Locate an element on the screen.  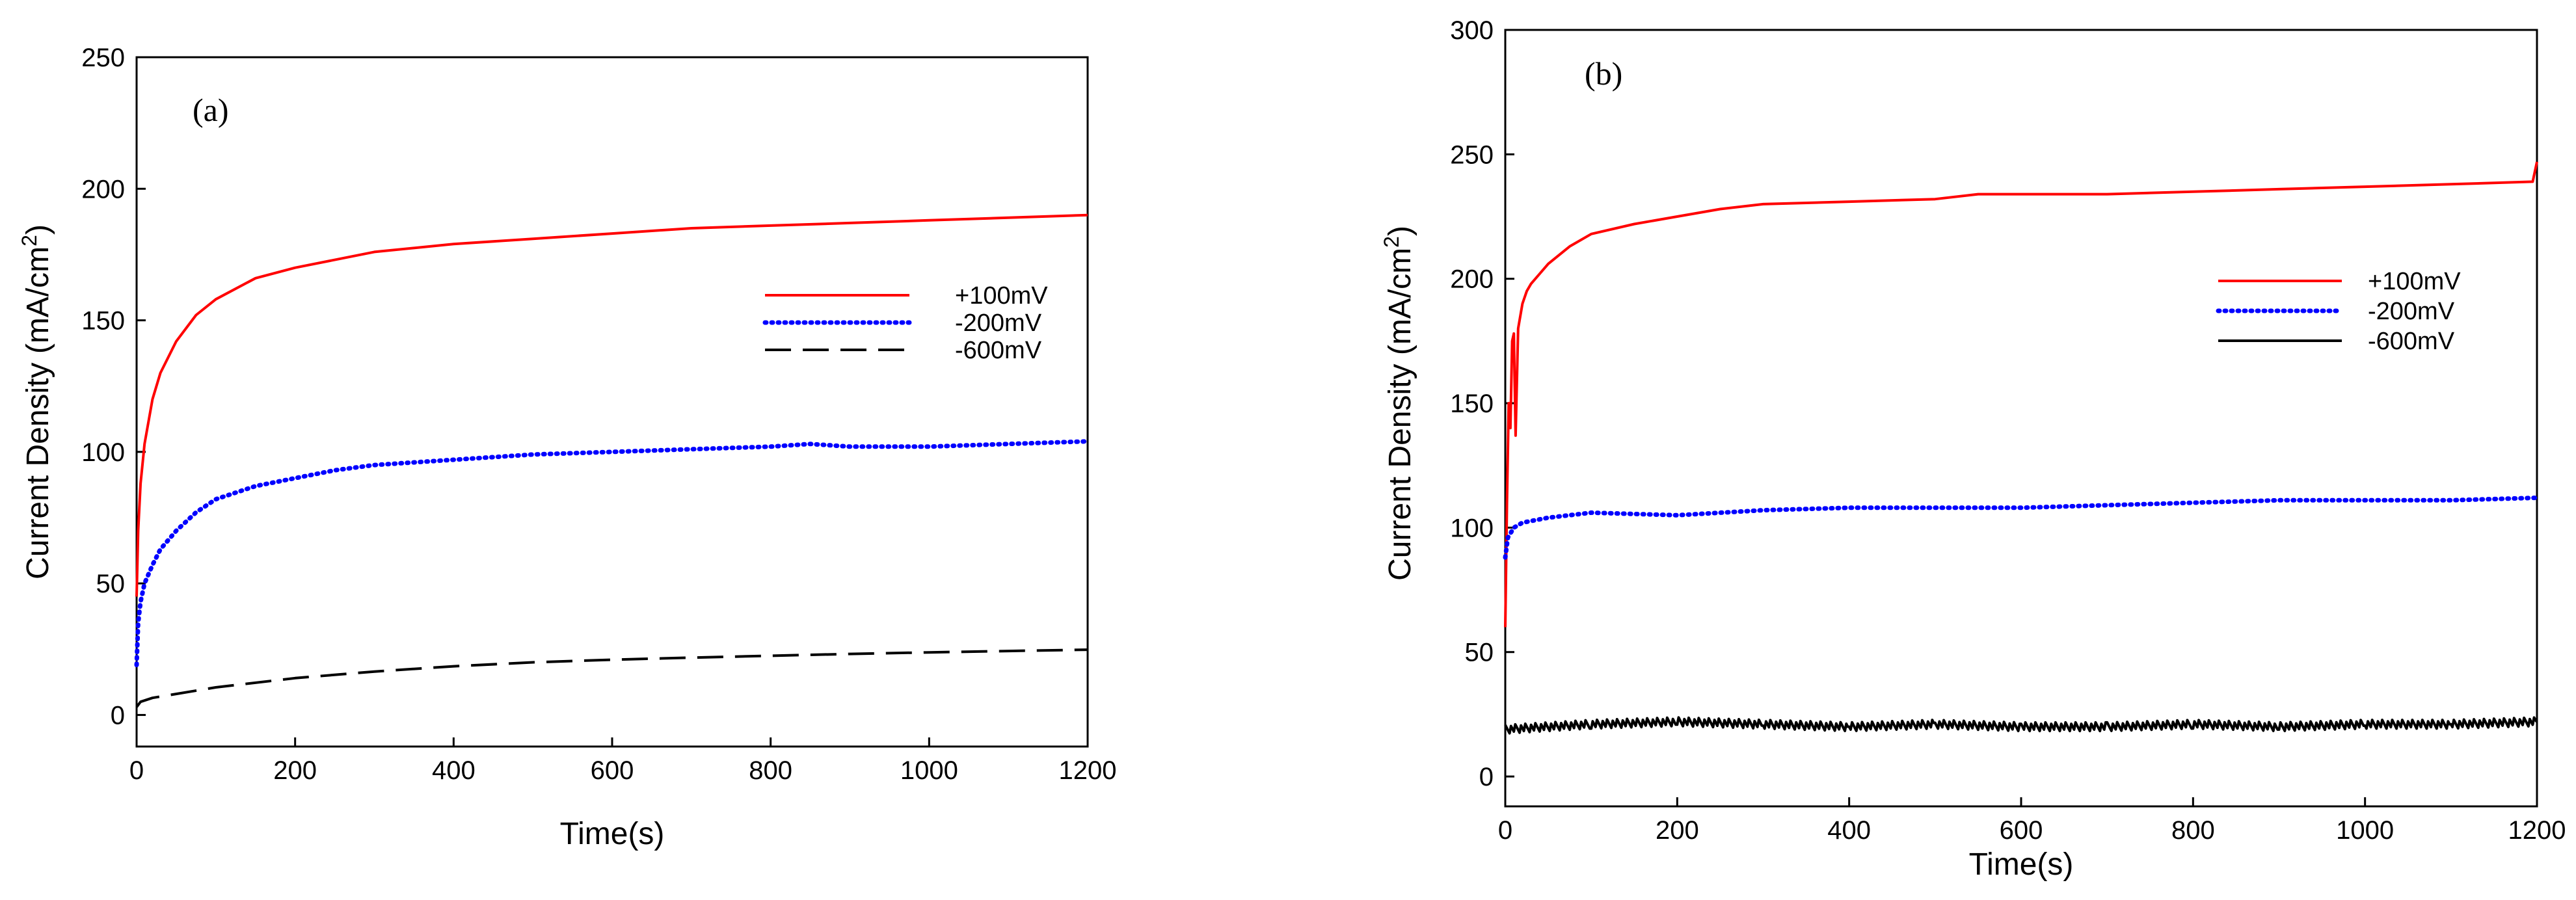
y-axis-title-b: Current Density (mA/cm2) is located at coordinates (1398, 403).